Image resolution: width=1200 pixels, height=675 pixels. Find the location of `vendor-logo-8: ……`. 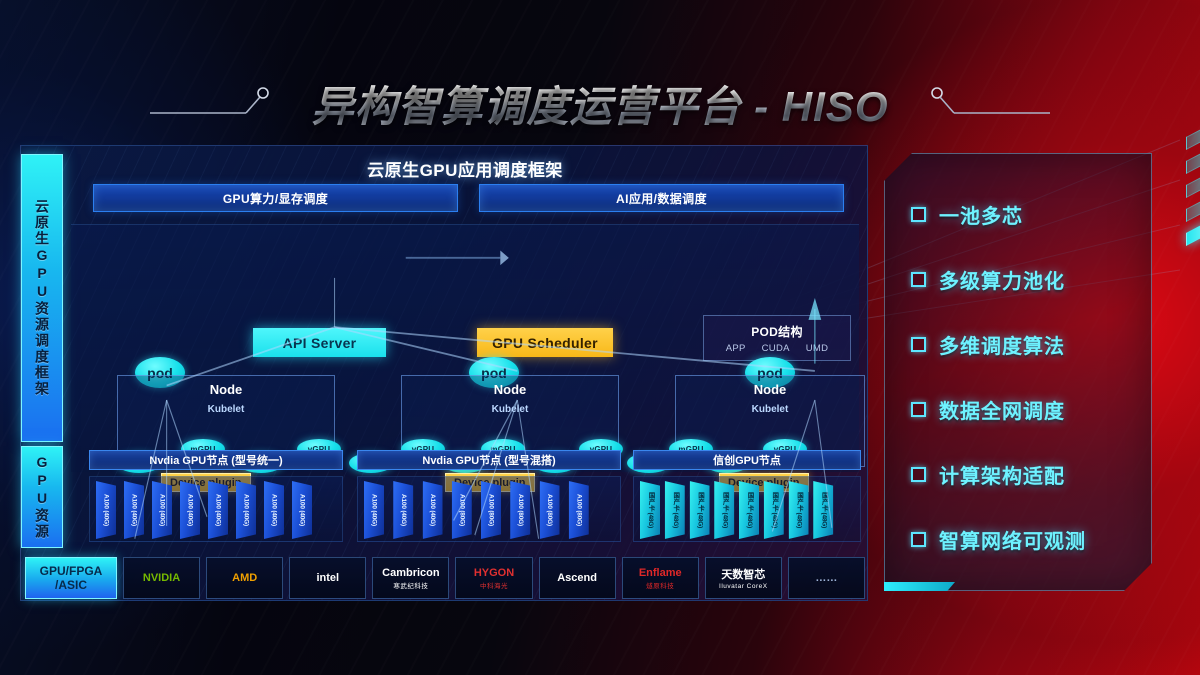

vendor-logo-8: …… is located at coordinates (826, 578).